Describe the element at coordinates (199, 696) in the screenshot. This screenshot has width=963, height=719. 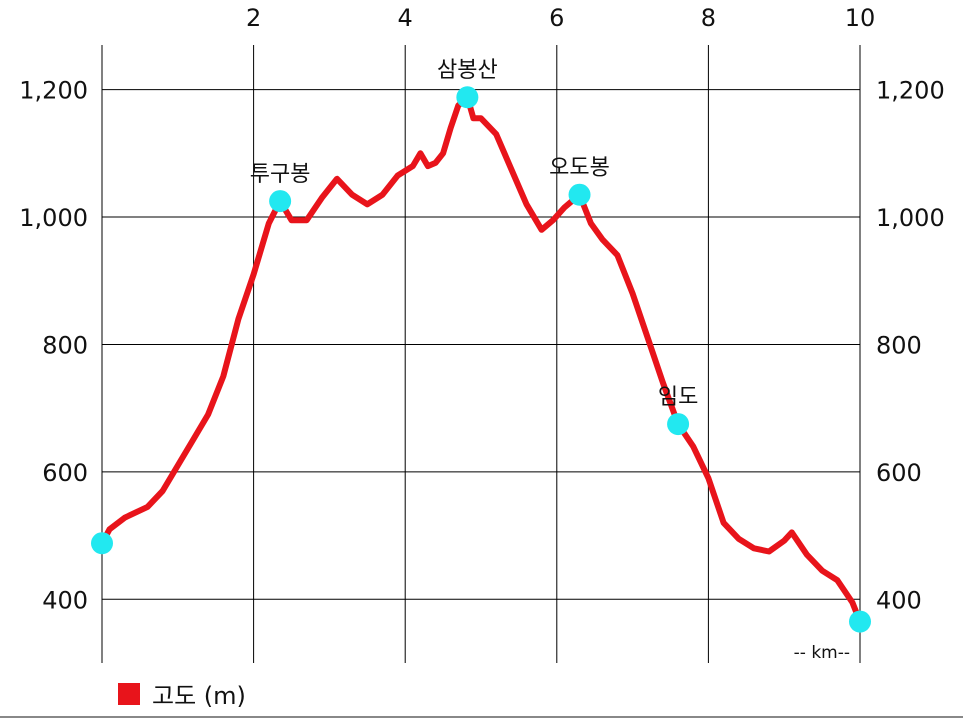
I see `legend-label: 고도 (m)` at that location.